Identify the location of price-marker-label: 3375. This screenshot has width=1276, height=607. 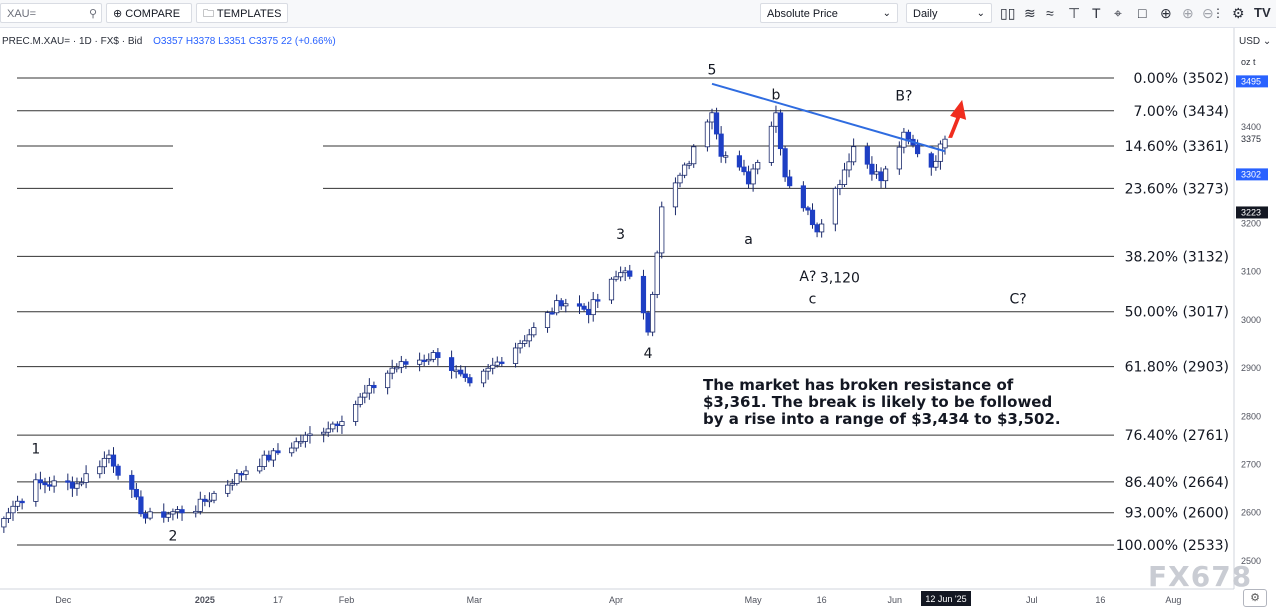
(1251, 139).